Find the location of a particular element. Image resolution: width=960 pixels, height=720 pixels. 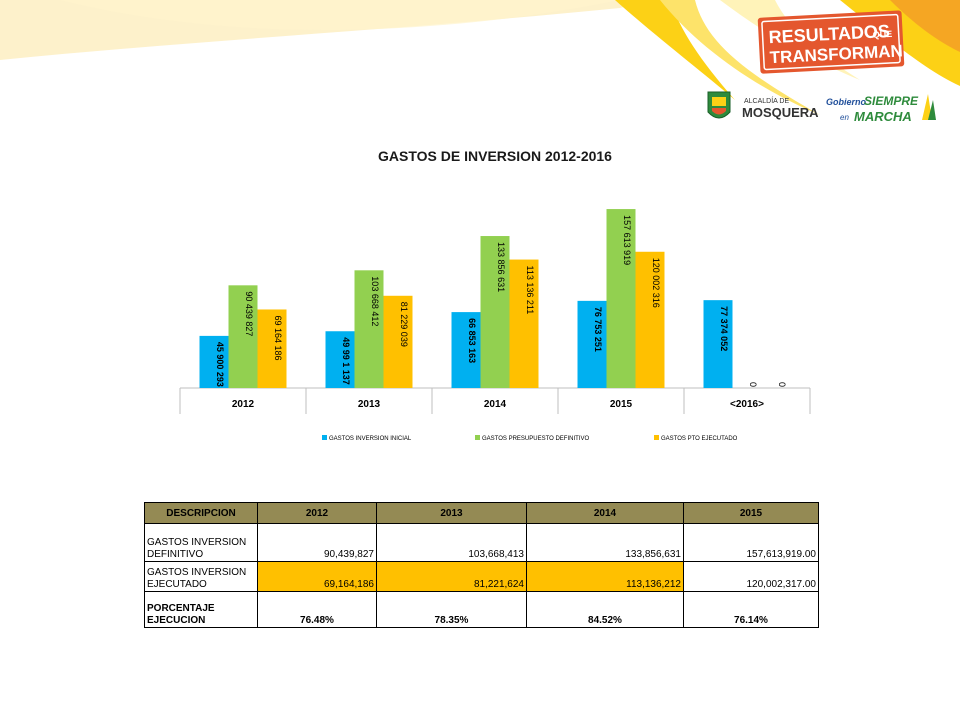

table-cell: 84.52% is located at coordinates (605, 609).